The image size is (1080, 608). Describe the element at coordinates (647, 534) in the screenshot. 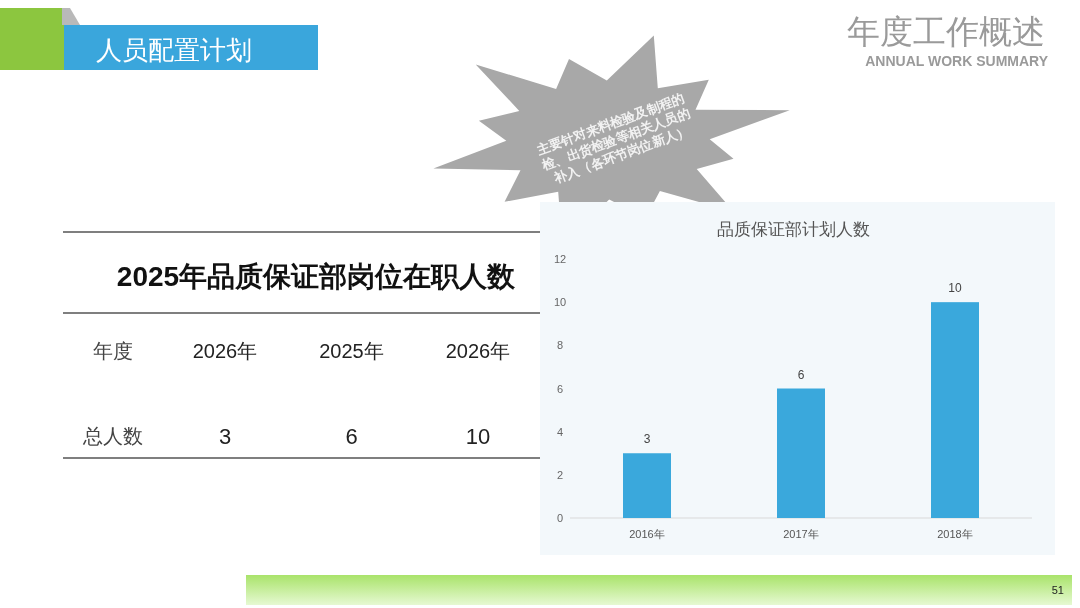

I see `x-tick-label: 2016年` at that location.